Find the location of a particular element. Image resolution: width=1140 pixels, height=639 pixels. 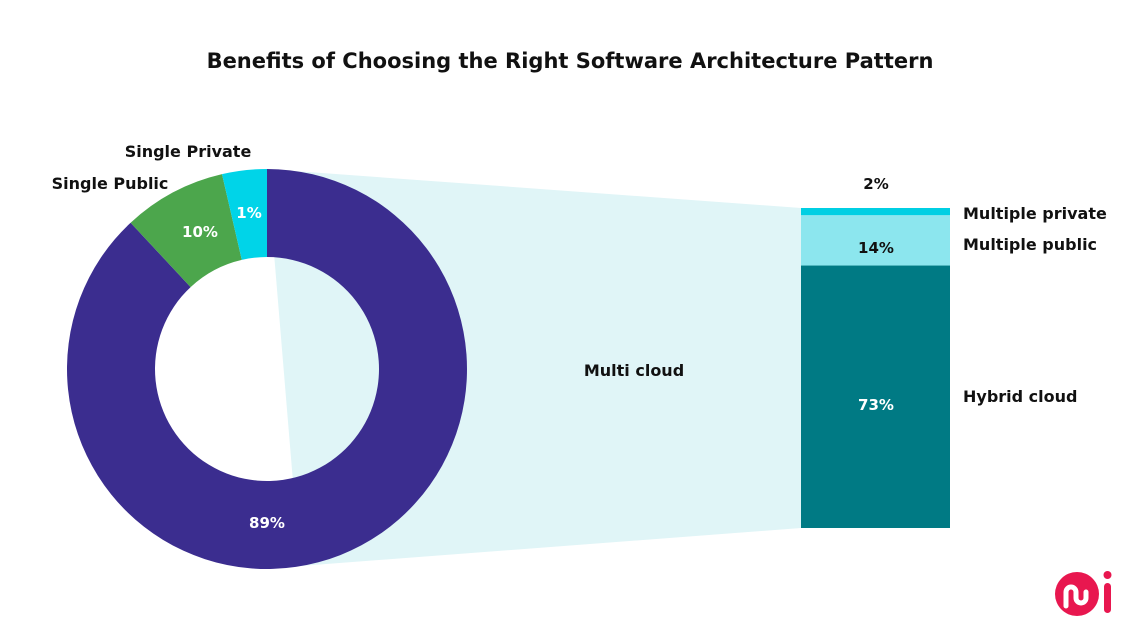

label-single-public: Single Public is located at coordinates (110, 183).